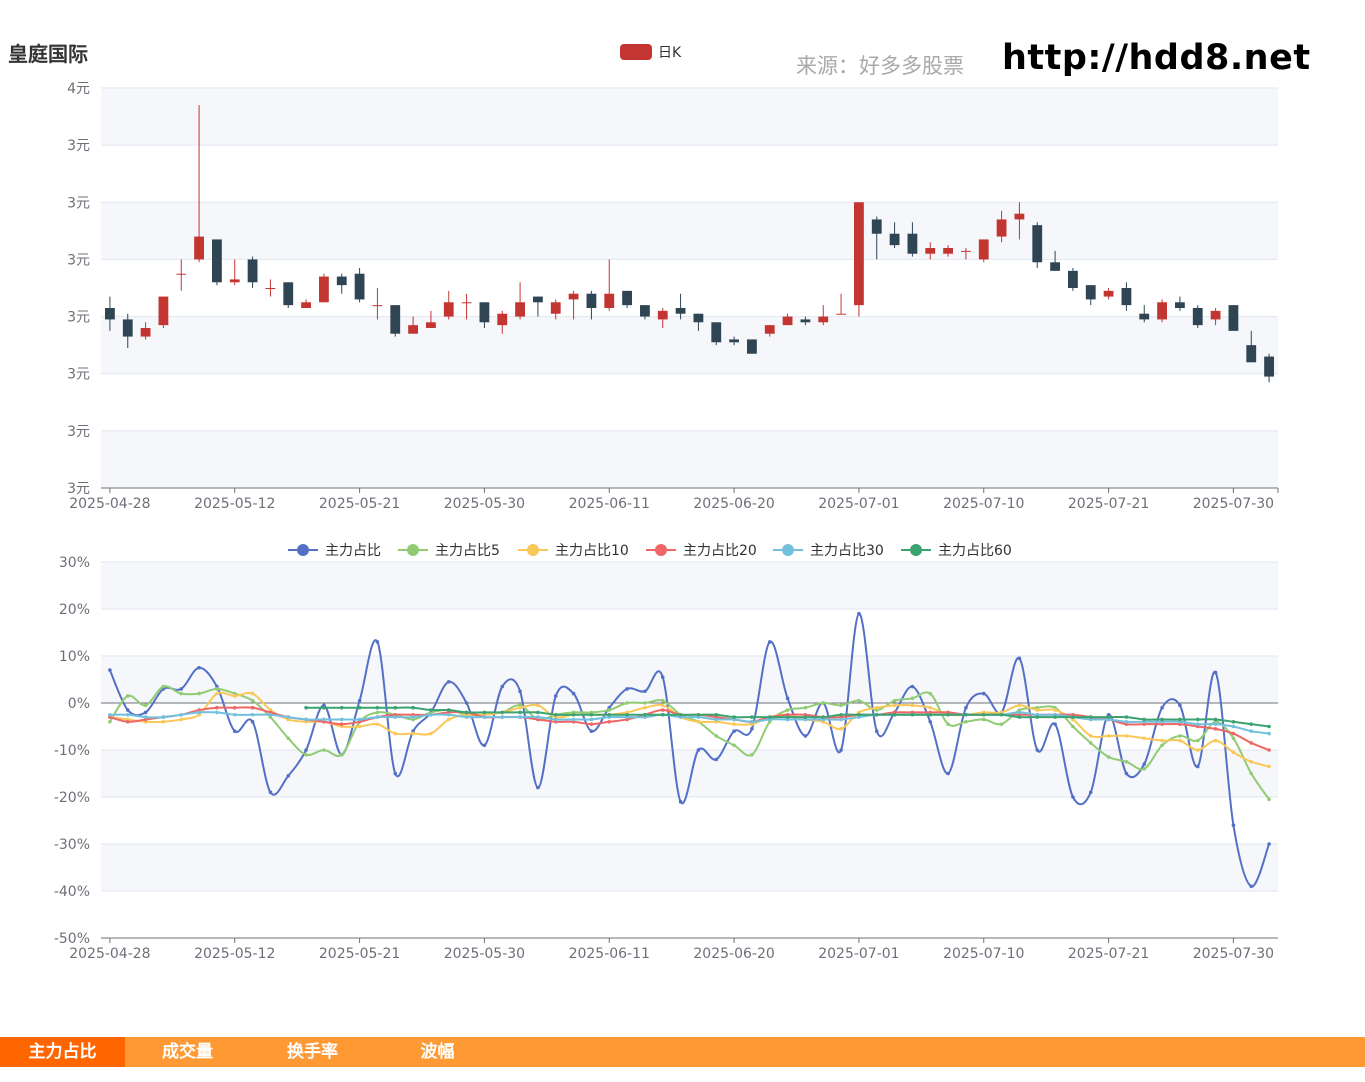  Describe the element at coordinates (187, 1052) in the screenshot. I see `tab-volume: 成交量` at that location.